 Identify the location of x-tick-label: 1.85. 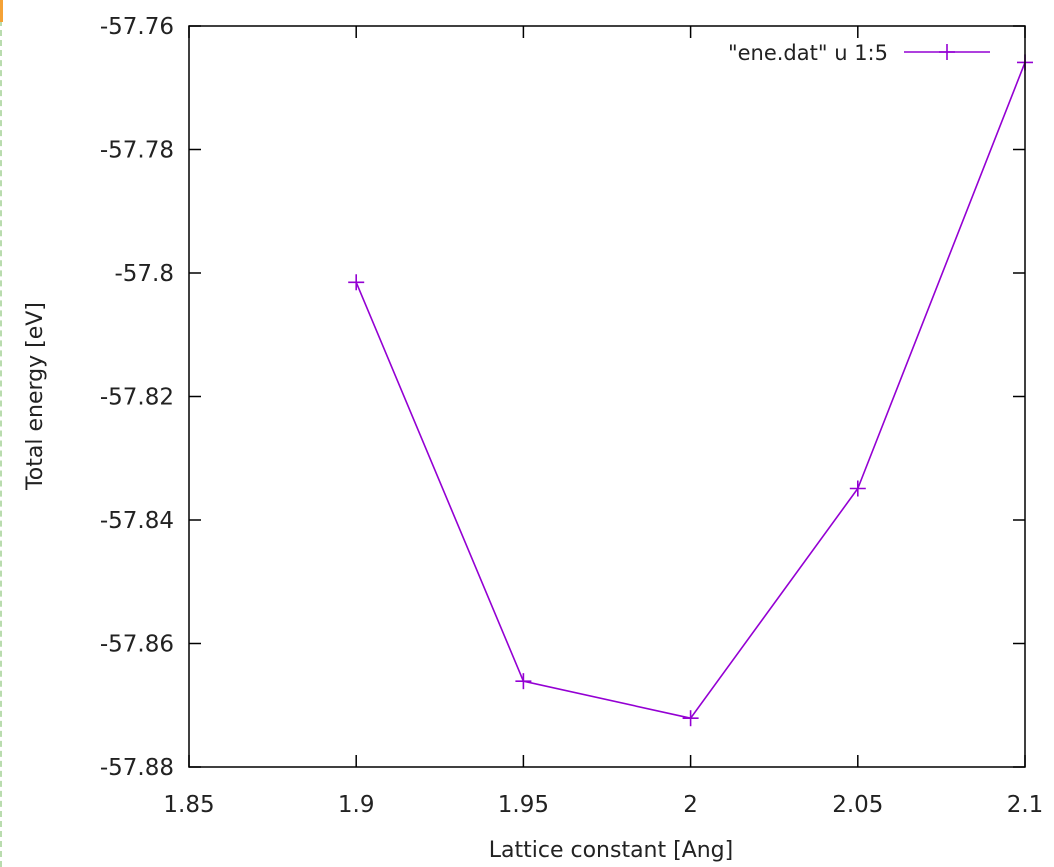
(188, 805).